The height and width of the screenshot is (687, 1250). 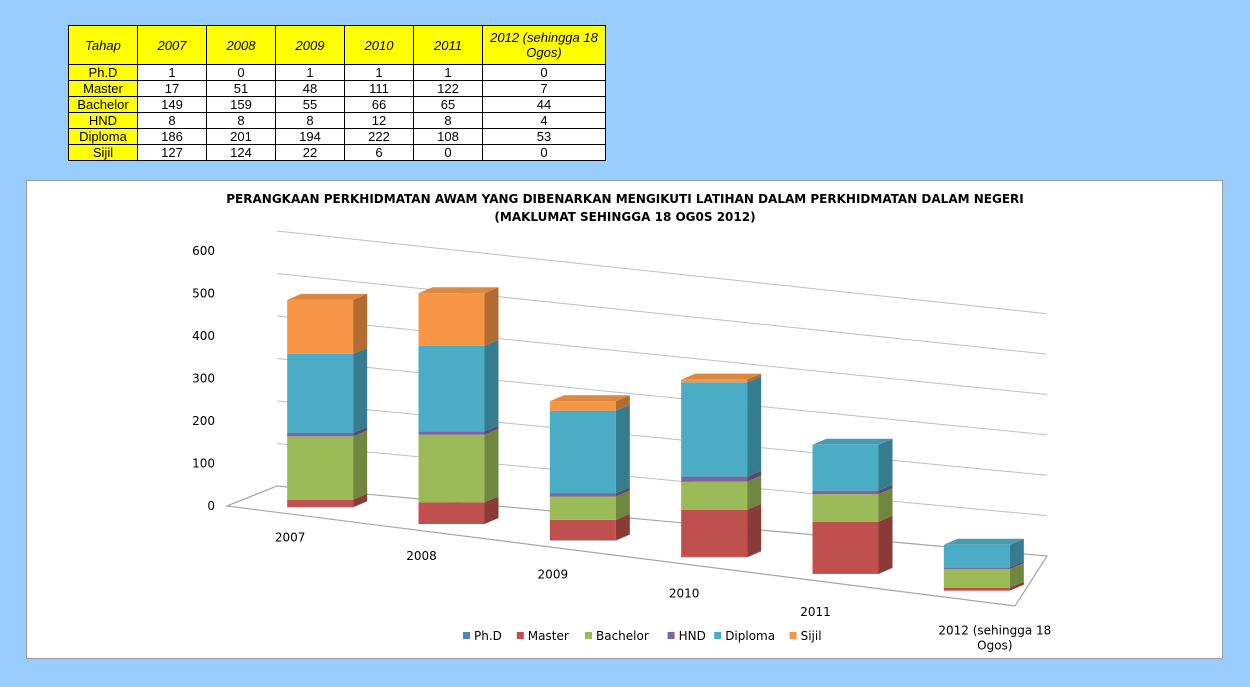 What do you see at coordinates (448, 104) in the screenshot?
I see `table-cell: 65` at bounding box center [448, 104].